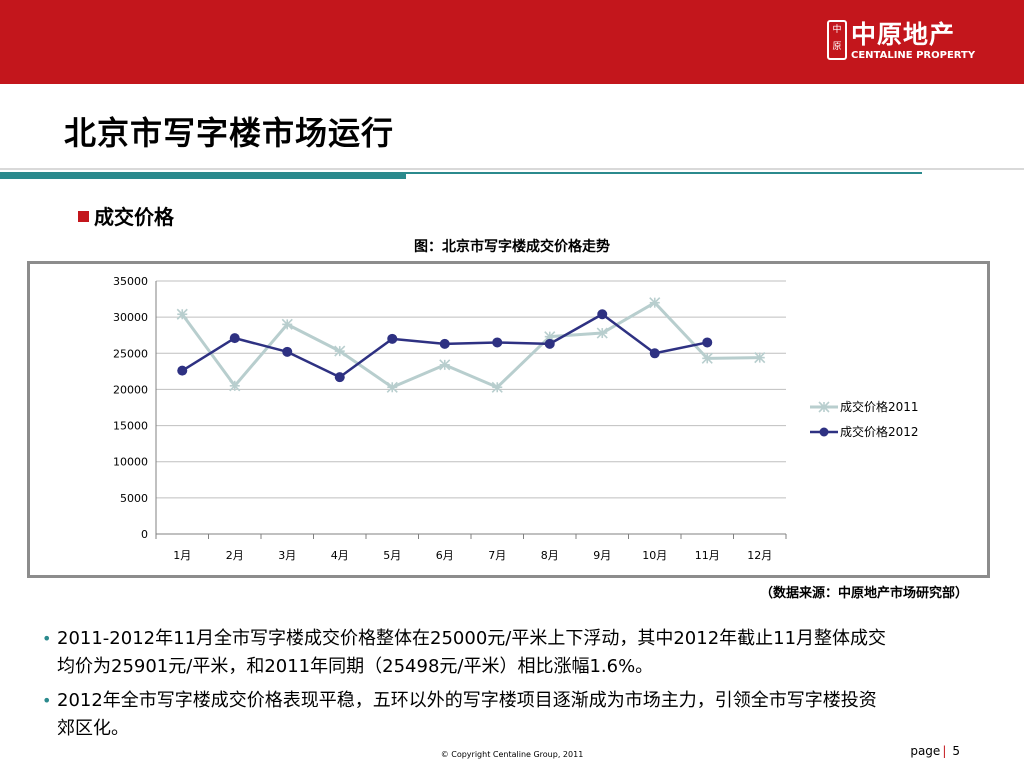  Describe the element at coordinates (512, 169) in the screenshot. I see `divider-gray` at that location.